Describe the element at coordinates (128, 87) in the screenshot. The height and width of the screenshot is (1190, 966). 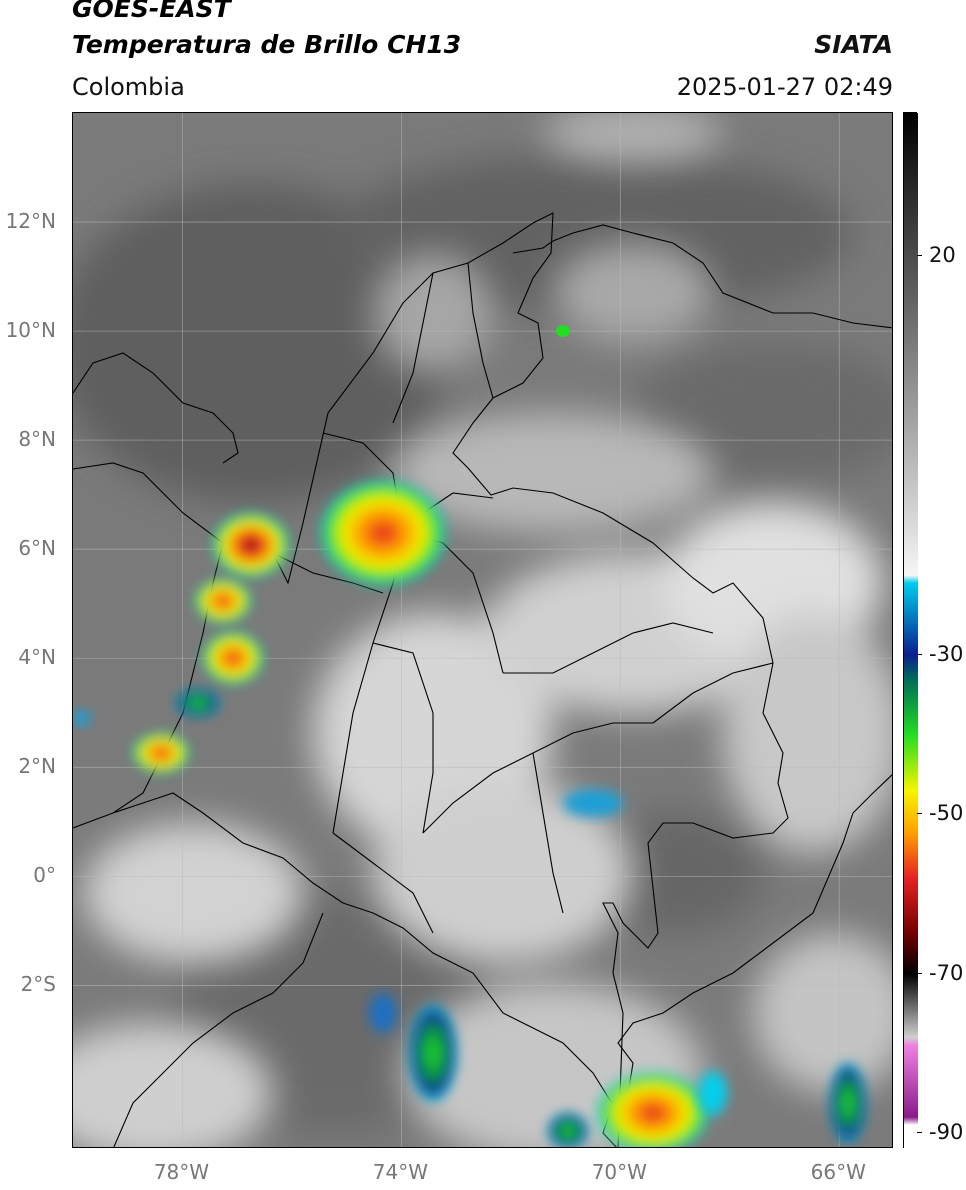
I see `region-label: Colombia` at that location.